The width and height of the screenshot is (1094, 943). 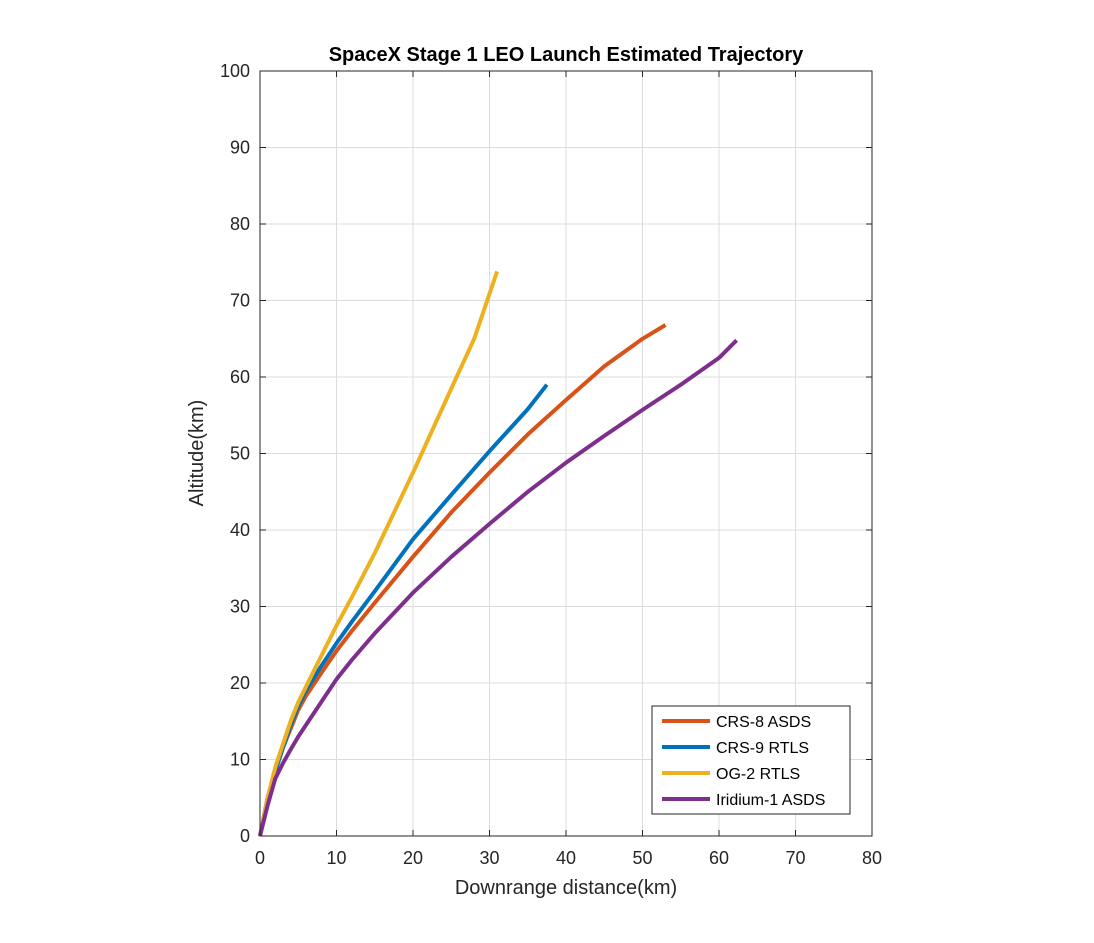 I want to click on x-axis-label: Downrange distance(km), so click(x=566, y=888).